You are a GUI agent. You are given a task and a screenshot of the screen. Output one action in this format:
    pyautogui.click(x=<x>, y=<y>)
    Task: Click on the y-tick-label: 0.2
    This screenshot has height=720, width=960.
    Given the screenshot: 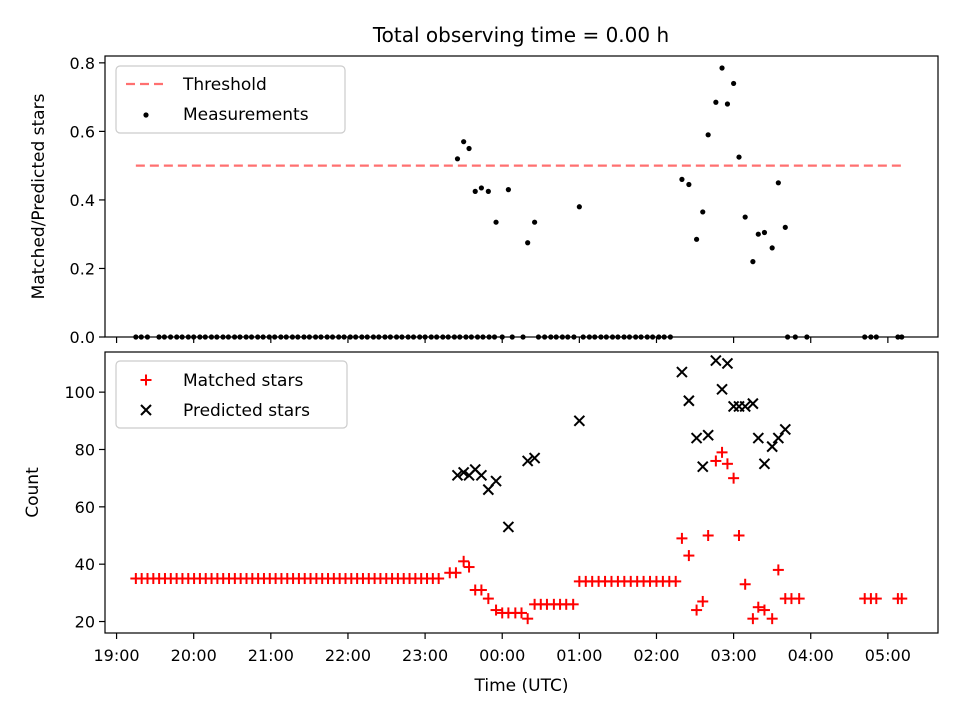 What is the action you would take?
    pyautogui.click(x=82, y=268)
    